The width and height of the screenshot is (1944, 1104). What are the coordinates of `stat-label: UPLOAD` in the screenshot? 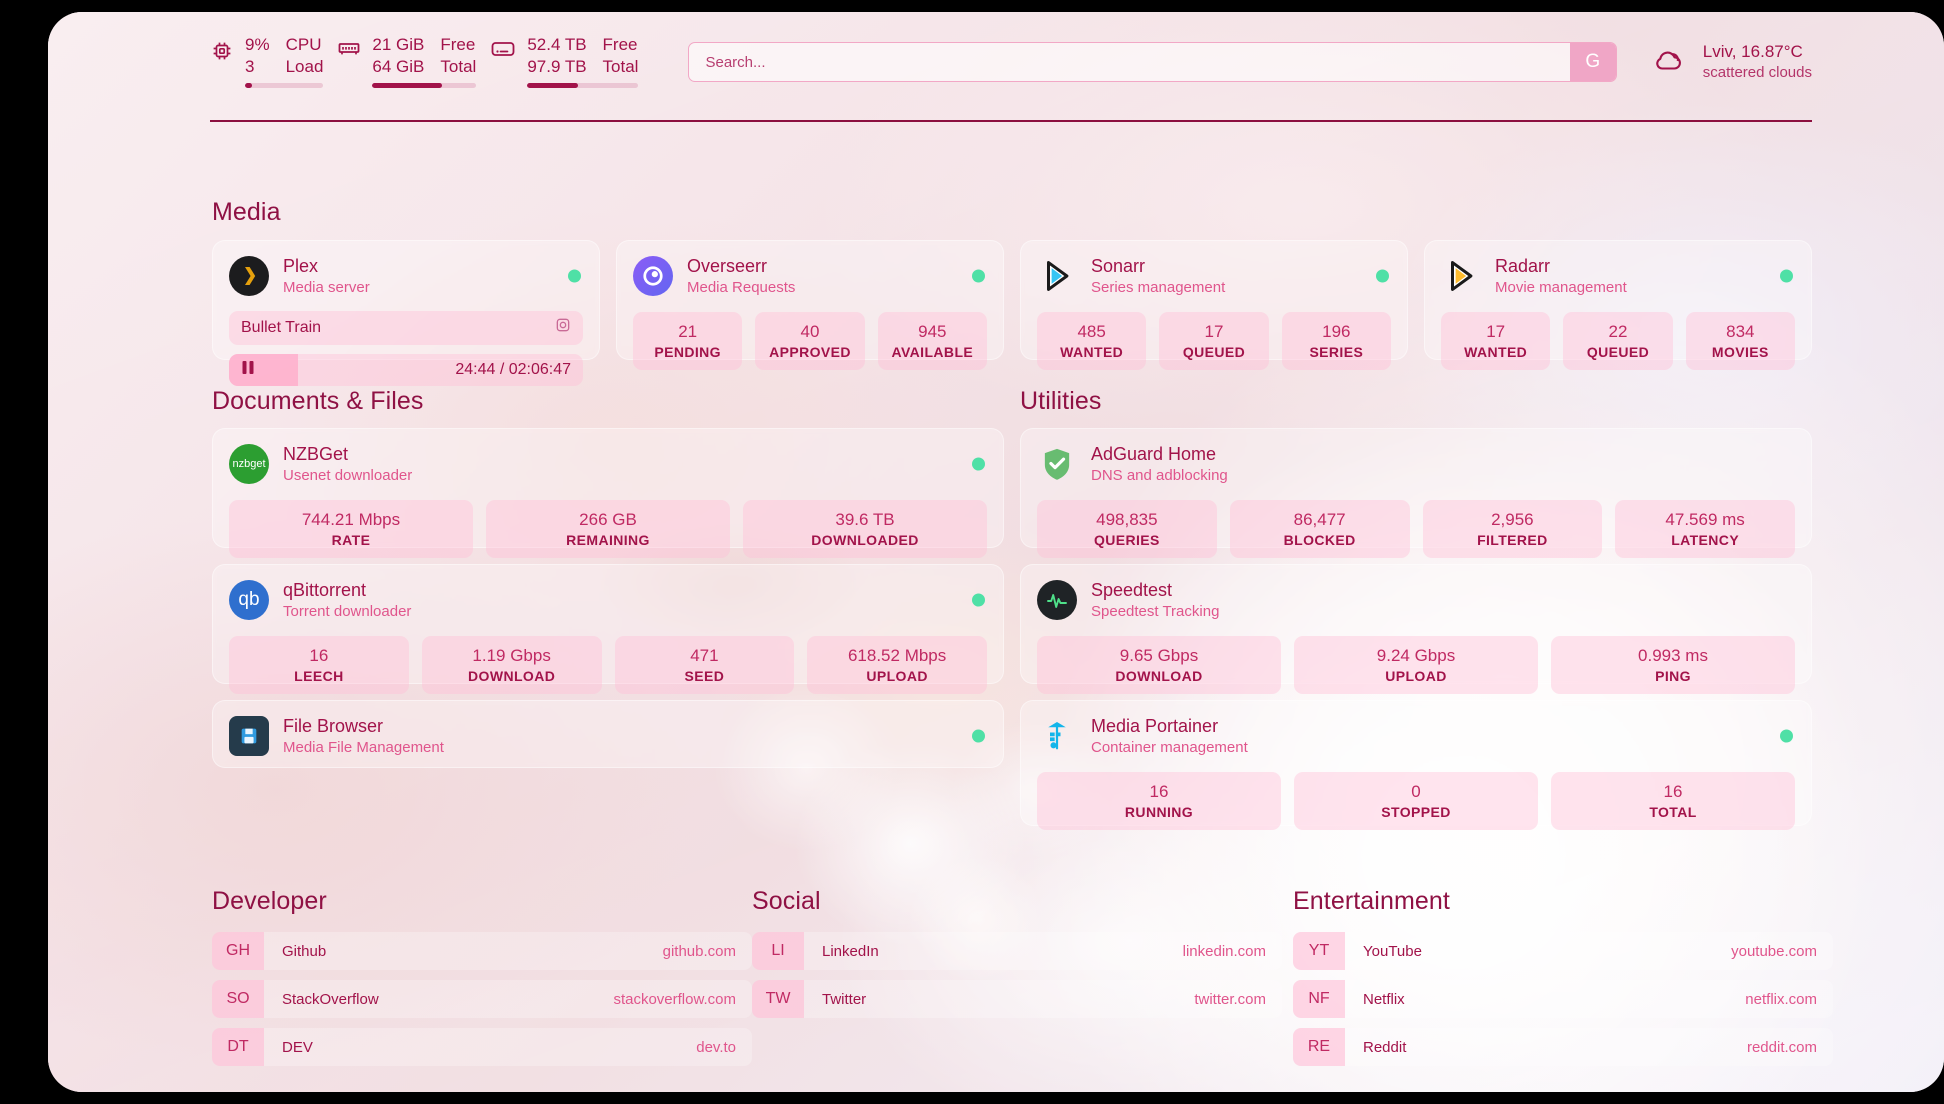 It's located at (897, 676).